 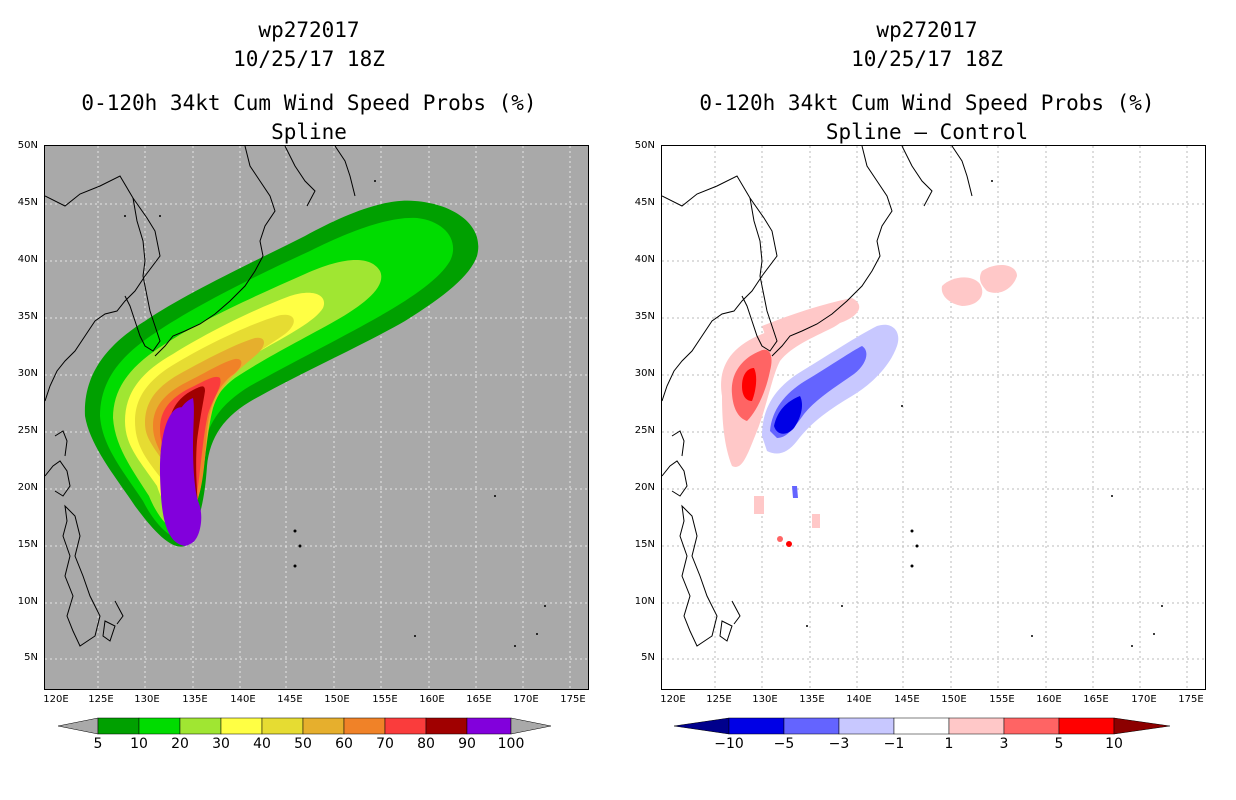 I want to click on positive-difference-areas, so click(x=869, y=405).